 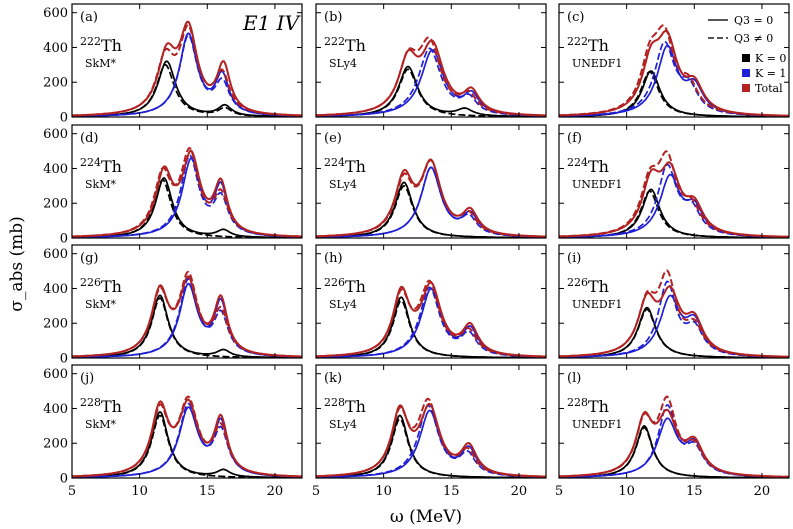 What do you see at coordinates (334, 41) in the screenshot?
I see `mass-number: 222` at bounding box center [334, 41].